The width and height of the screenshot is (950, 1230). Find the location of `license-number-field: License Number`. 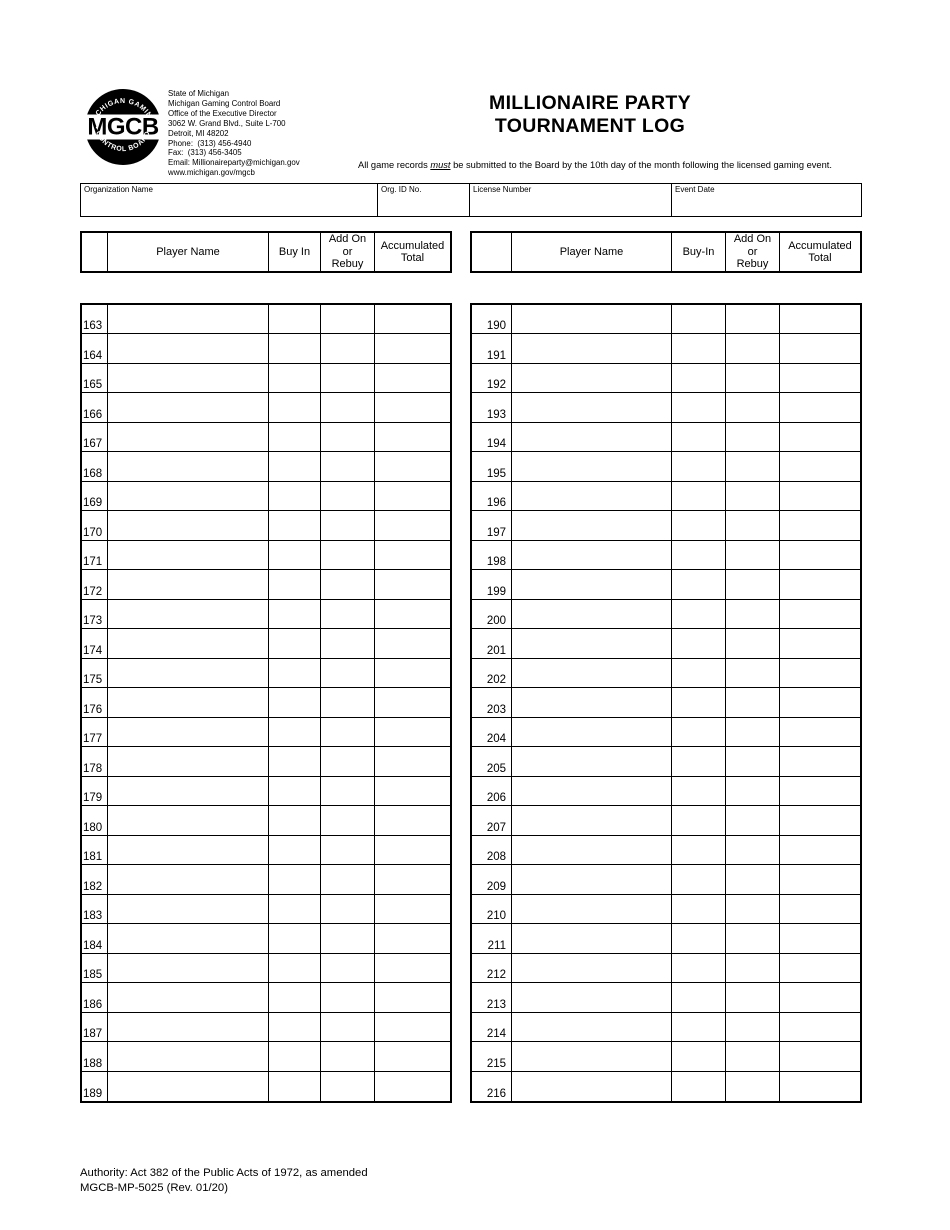

license-number-field: License Number is located at coordinates (571, 200).